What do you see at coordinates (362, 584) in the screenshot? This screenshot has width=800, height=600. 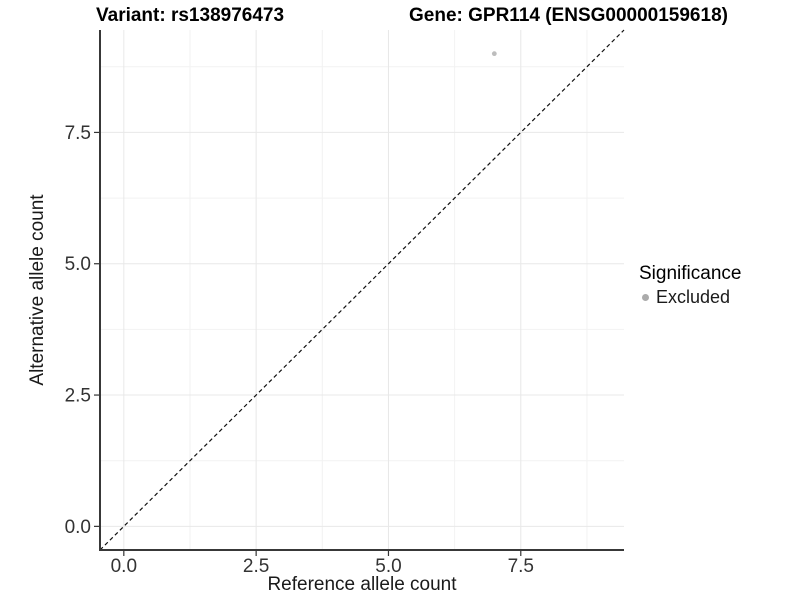 I see `x-axis-title: Reference allele count` at bounding box center [362, 584].